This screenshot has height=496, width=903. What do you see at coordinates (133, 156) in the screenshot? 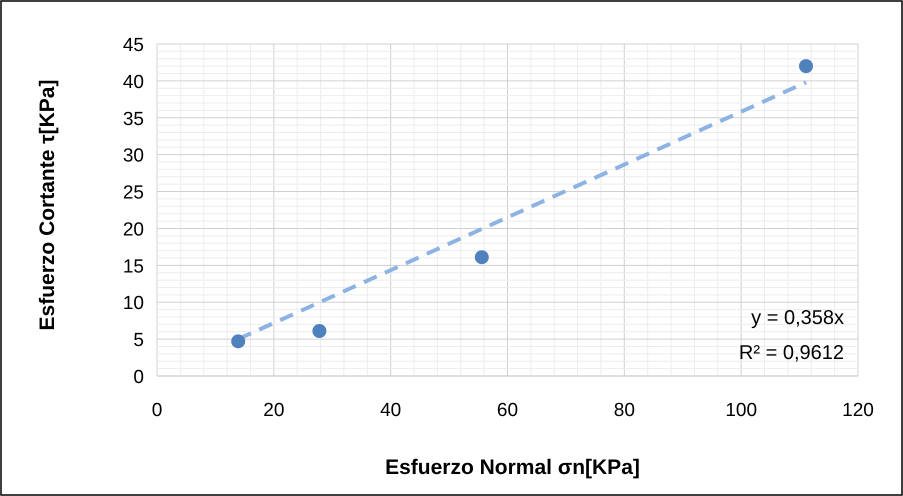
I see `y-tick-label: 30` at bounding box center [133, 156].